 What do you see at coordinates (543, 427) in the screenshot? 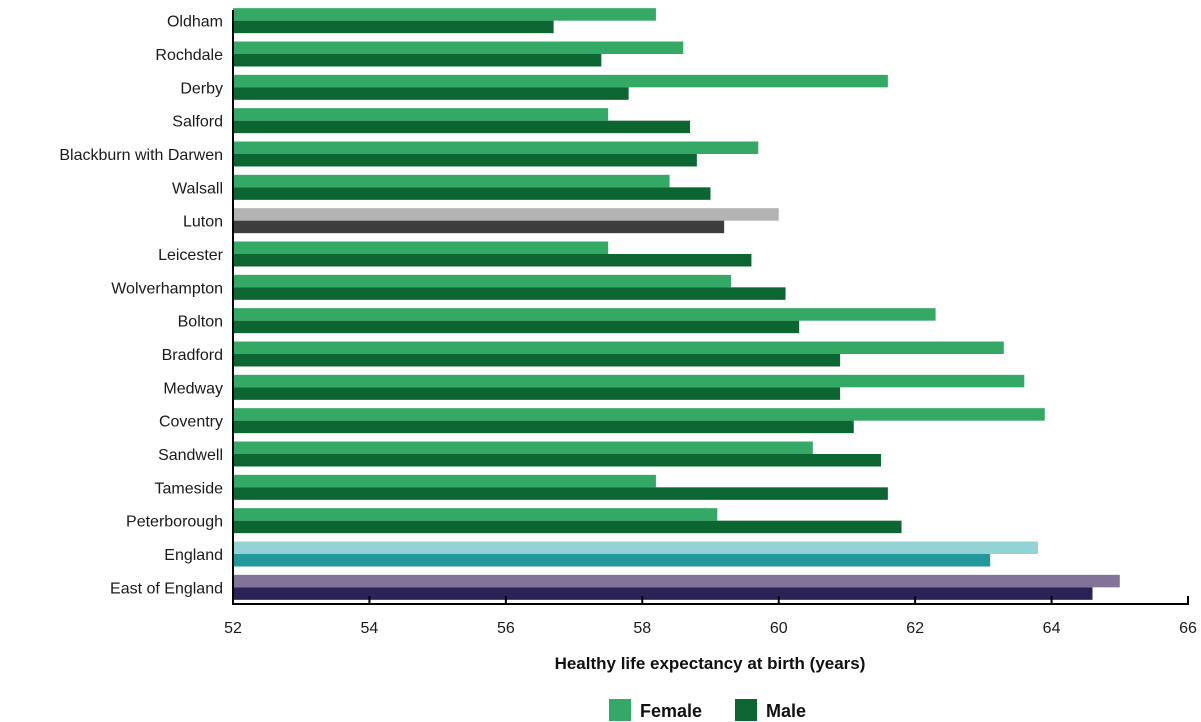
I see `bar-coventry-male` at bounding box center [543, 427].